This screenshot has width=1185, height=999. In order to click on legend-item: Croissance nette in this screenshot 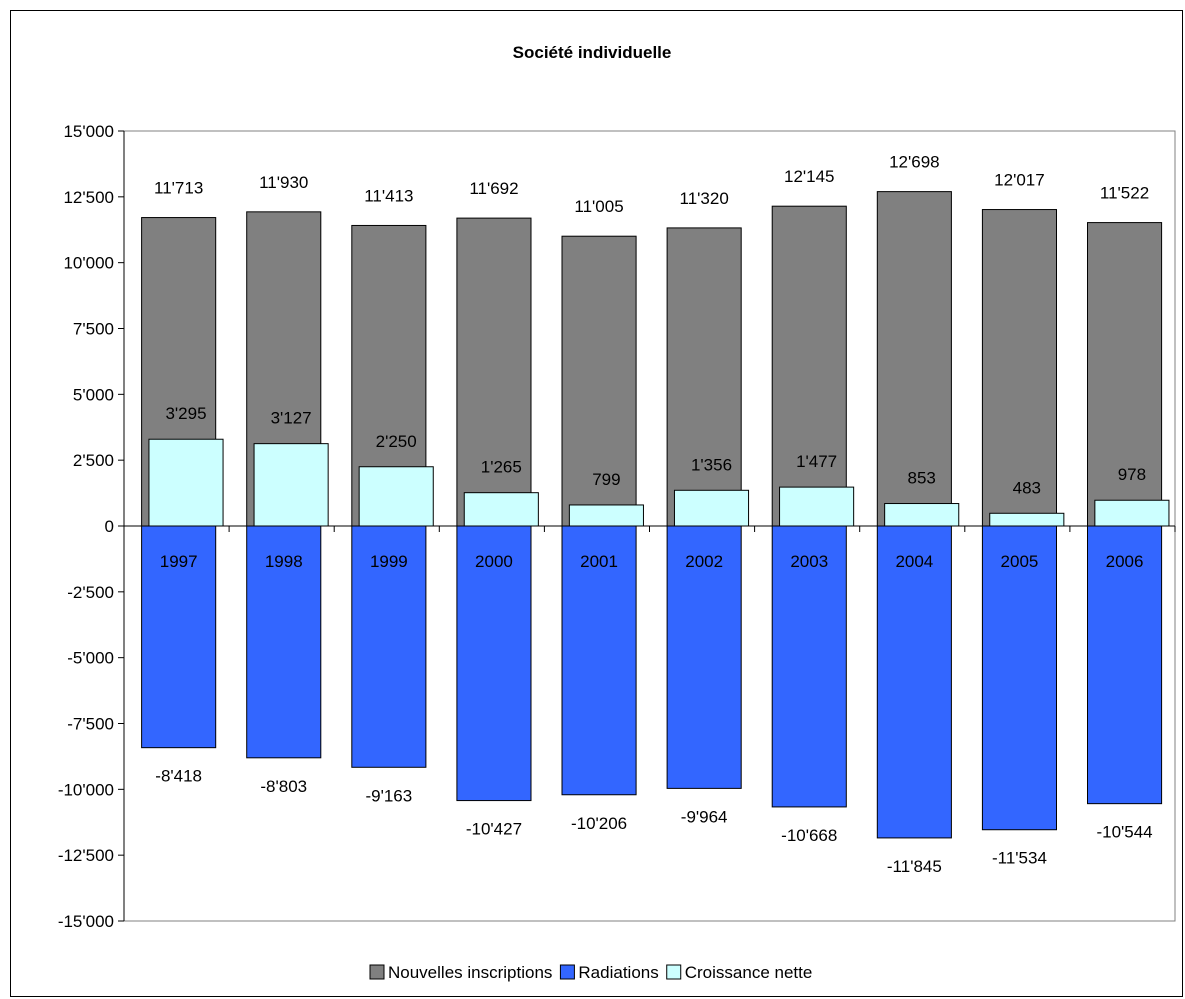, I will do `click(739, 972)`.